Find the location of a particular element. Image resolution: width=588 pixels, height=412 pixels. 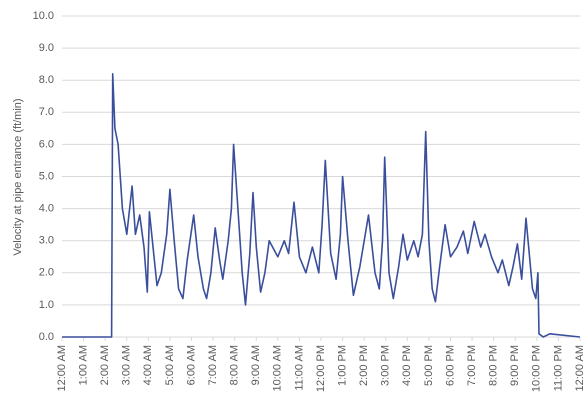

y-tick-label: 9.0 is located at coordinates (46, 48).